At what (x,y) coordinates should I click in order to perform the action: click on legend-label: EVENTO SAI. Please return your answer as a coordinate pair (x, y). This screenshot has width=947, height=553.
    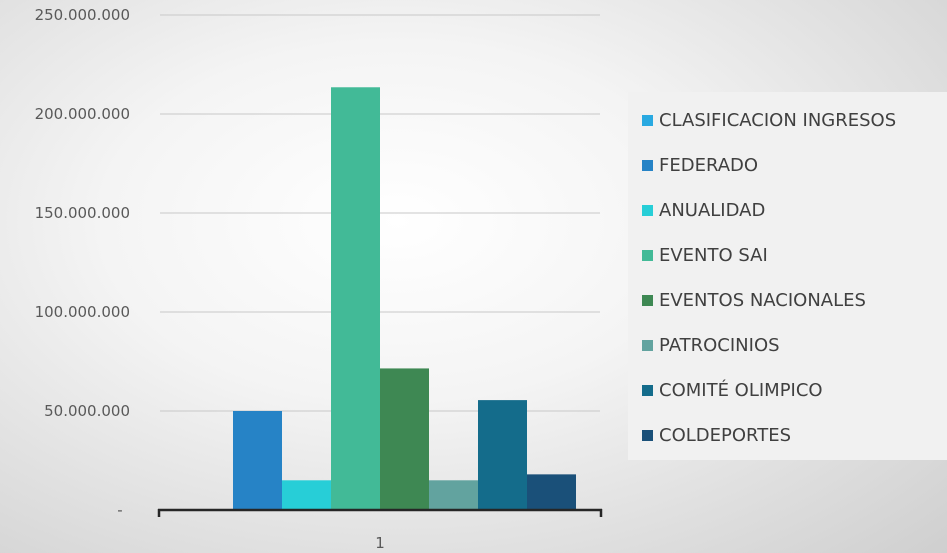
    Looking at the image, I should click on (713, 255).